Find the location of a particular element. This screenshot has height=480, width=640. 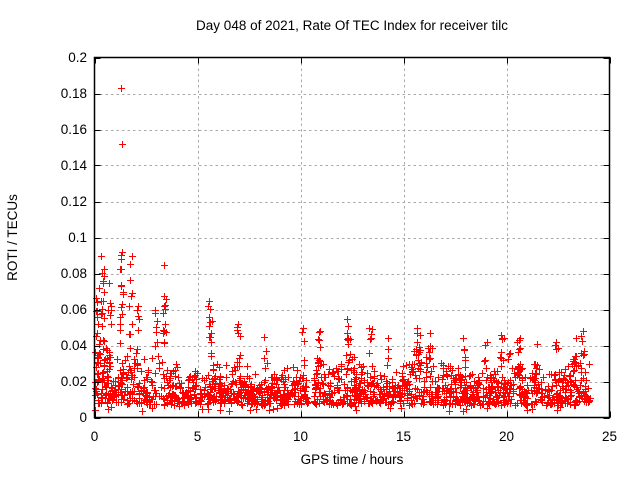

y-tick-label: 0.16 is located at coordinates (74, 129).